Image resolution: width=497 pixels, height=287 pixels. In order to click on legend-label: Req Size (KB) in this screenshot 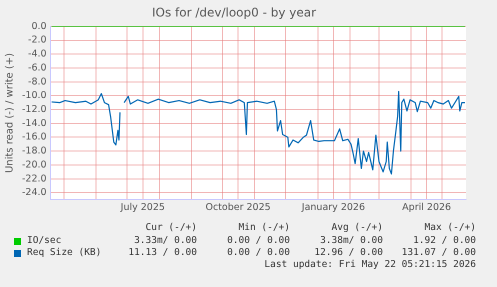, I will do `click(64, 252)`.